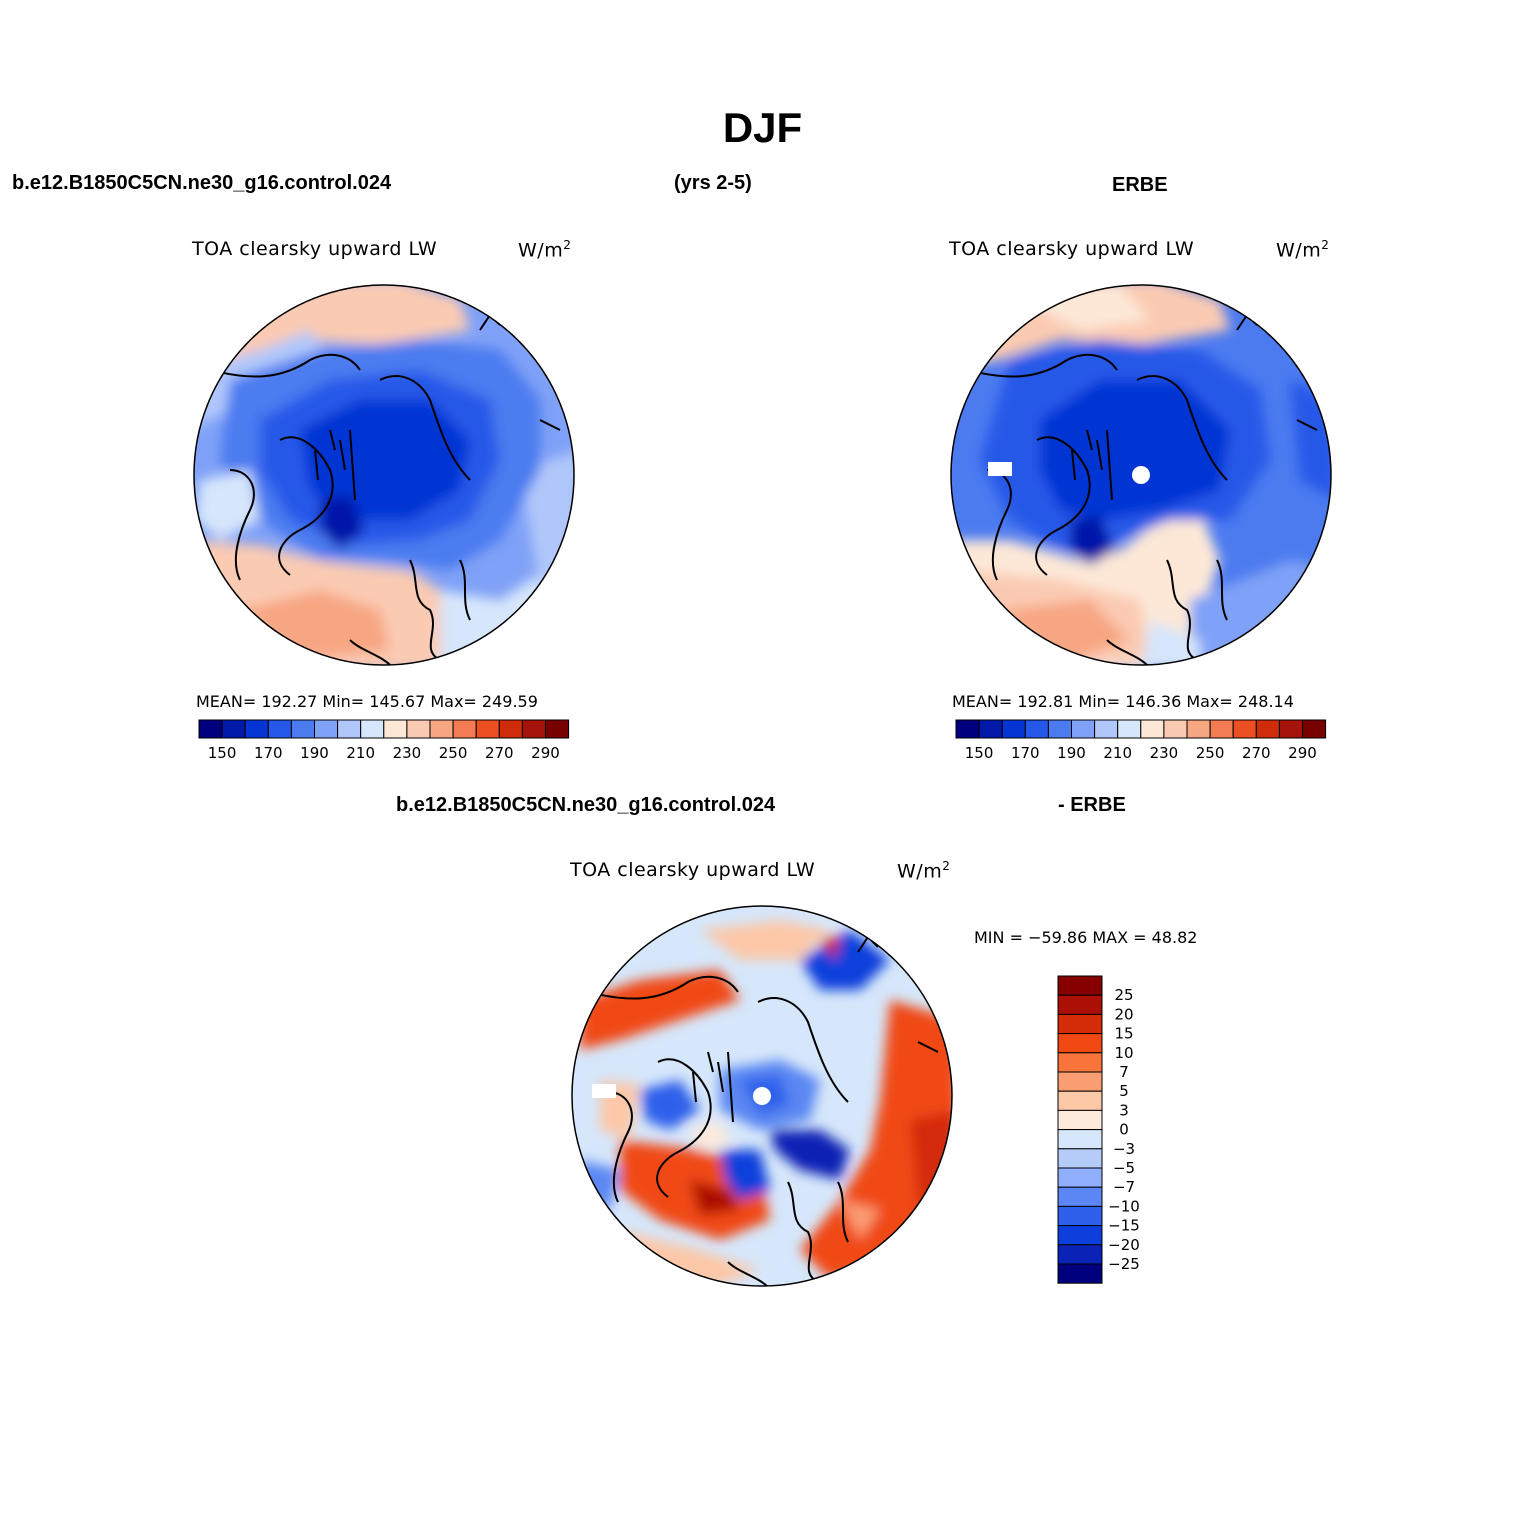 The height and width of the screenshot is (1525, 1525). Describe the element at coordinates (202, 183) in the screenshot. I see `case-name-label: b.e12.B1850C5CN.ne30_g16.control.024` at that location.